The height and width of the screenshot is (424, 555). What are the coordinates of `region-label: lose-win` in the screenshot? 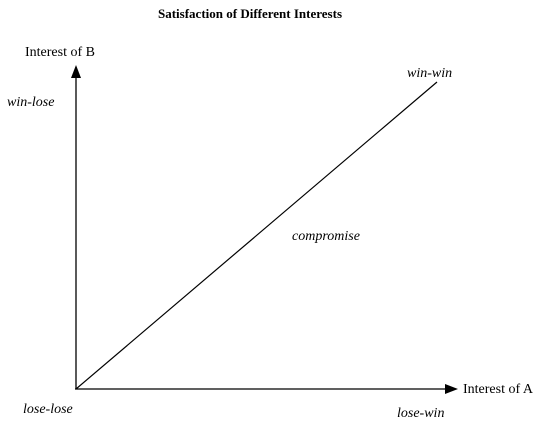 It's located at (420, 413).